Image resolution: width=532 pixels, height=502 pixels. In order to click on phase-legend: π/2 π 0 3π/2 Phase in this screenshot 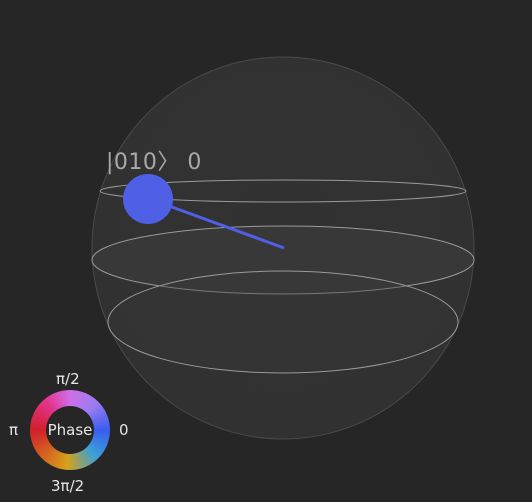, I will do `click(70, 433)`.